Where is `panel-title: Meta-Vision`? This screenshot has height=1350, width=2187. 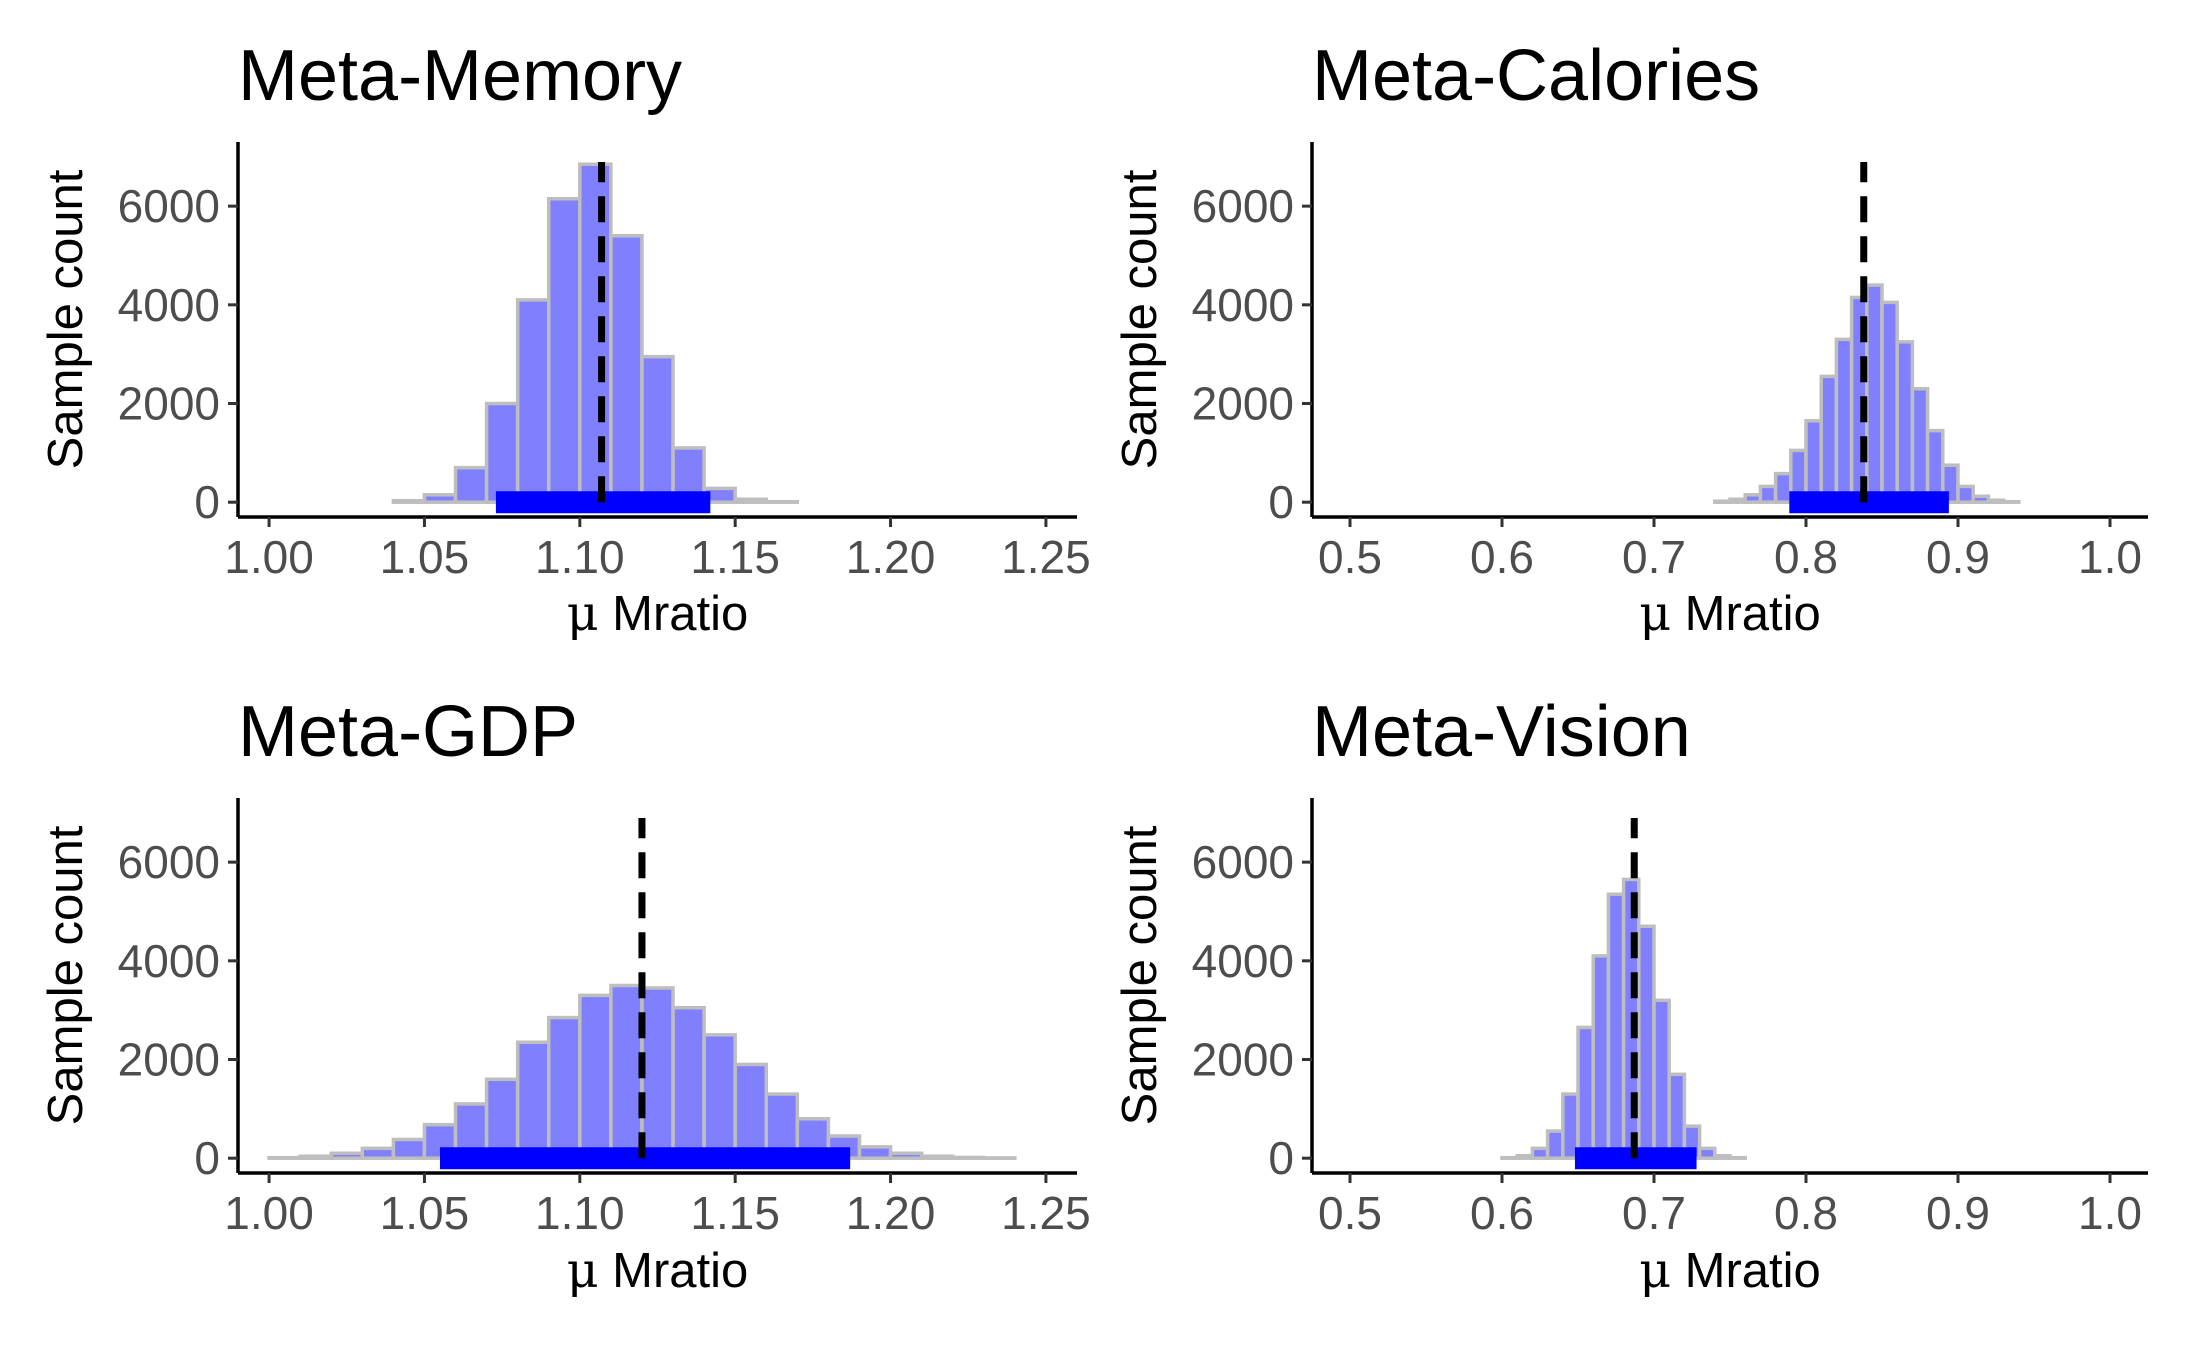 panel-title: Meta-Vision is located at coordinates (1501, 732).